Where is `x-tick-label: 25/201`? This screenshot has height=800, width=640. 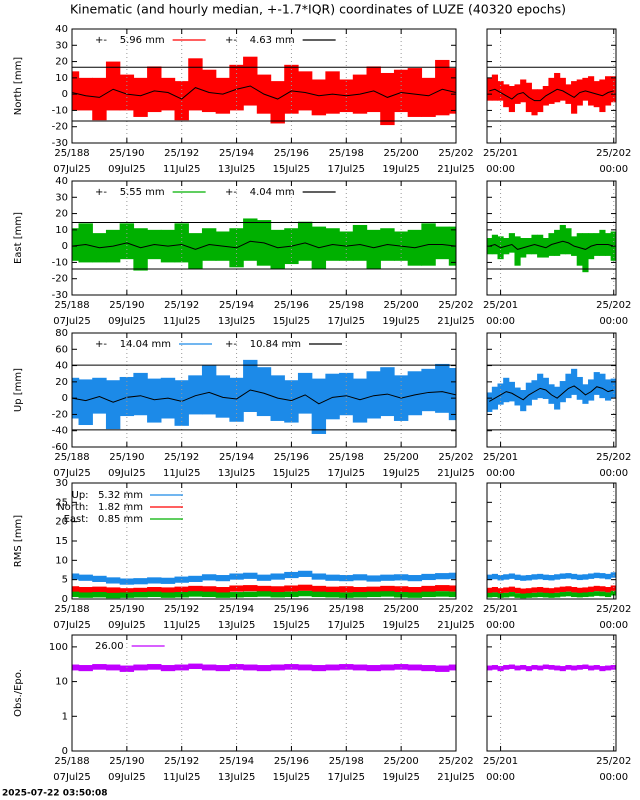
x-tick-label: 25/201 is located at coordinates (500, 153).